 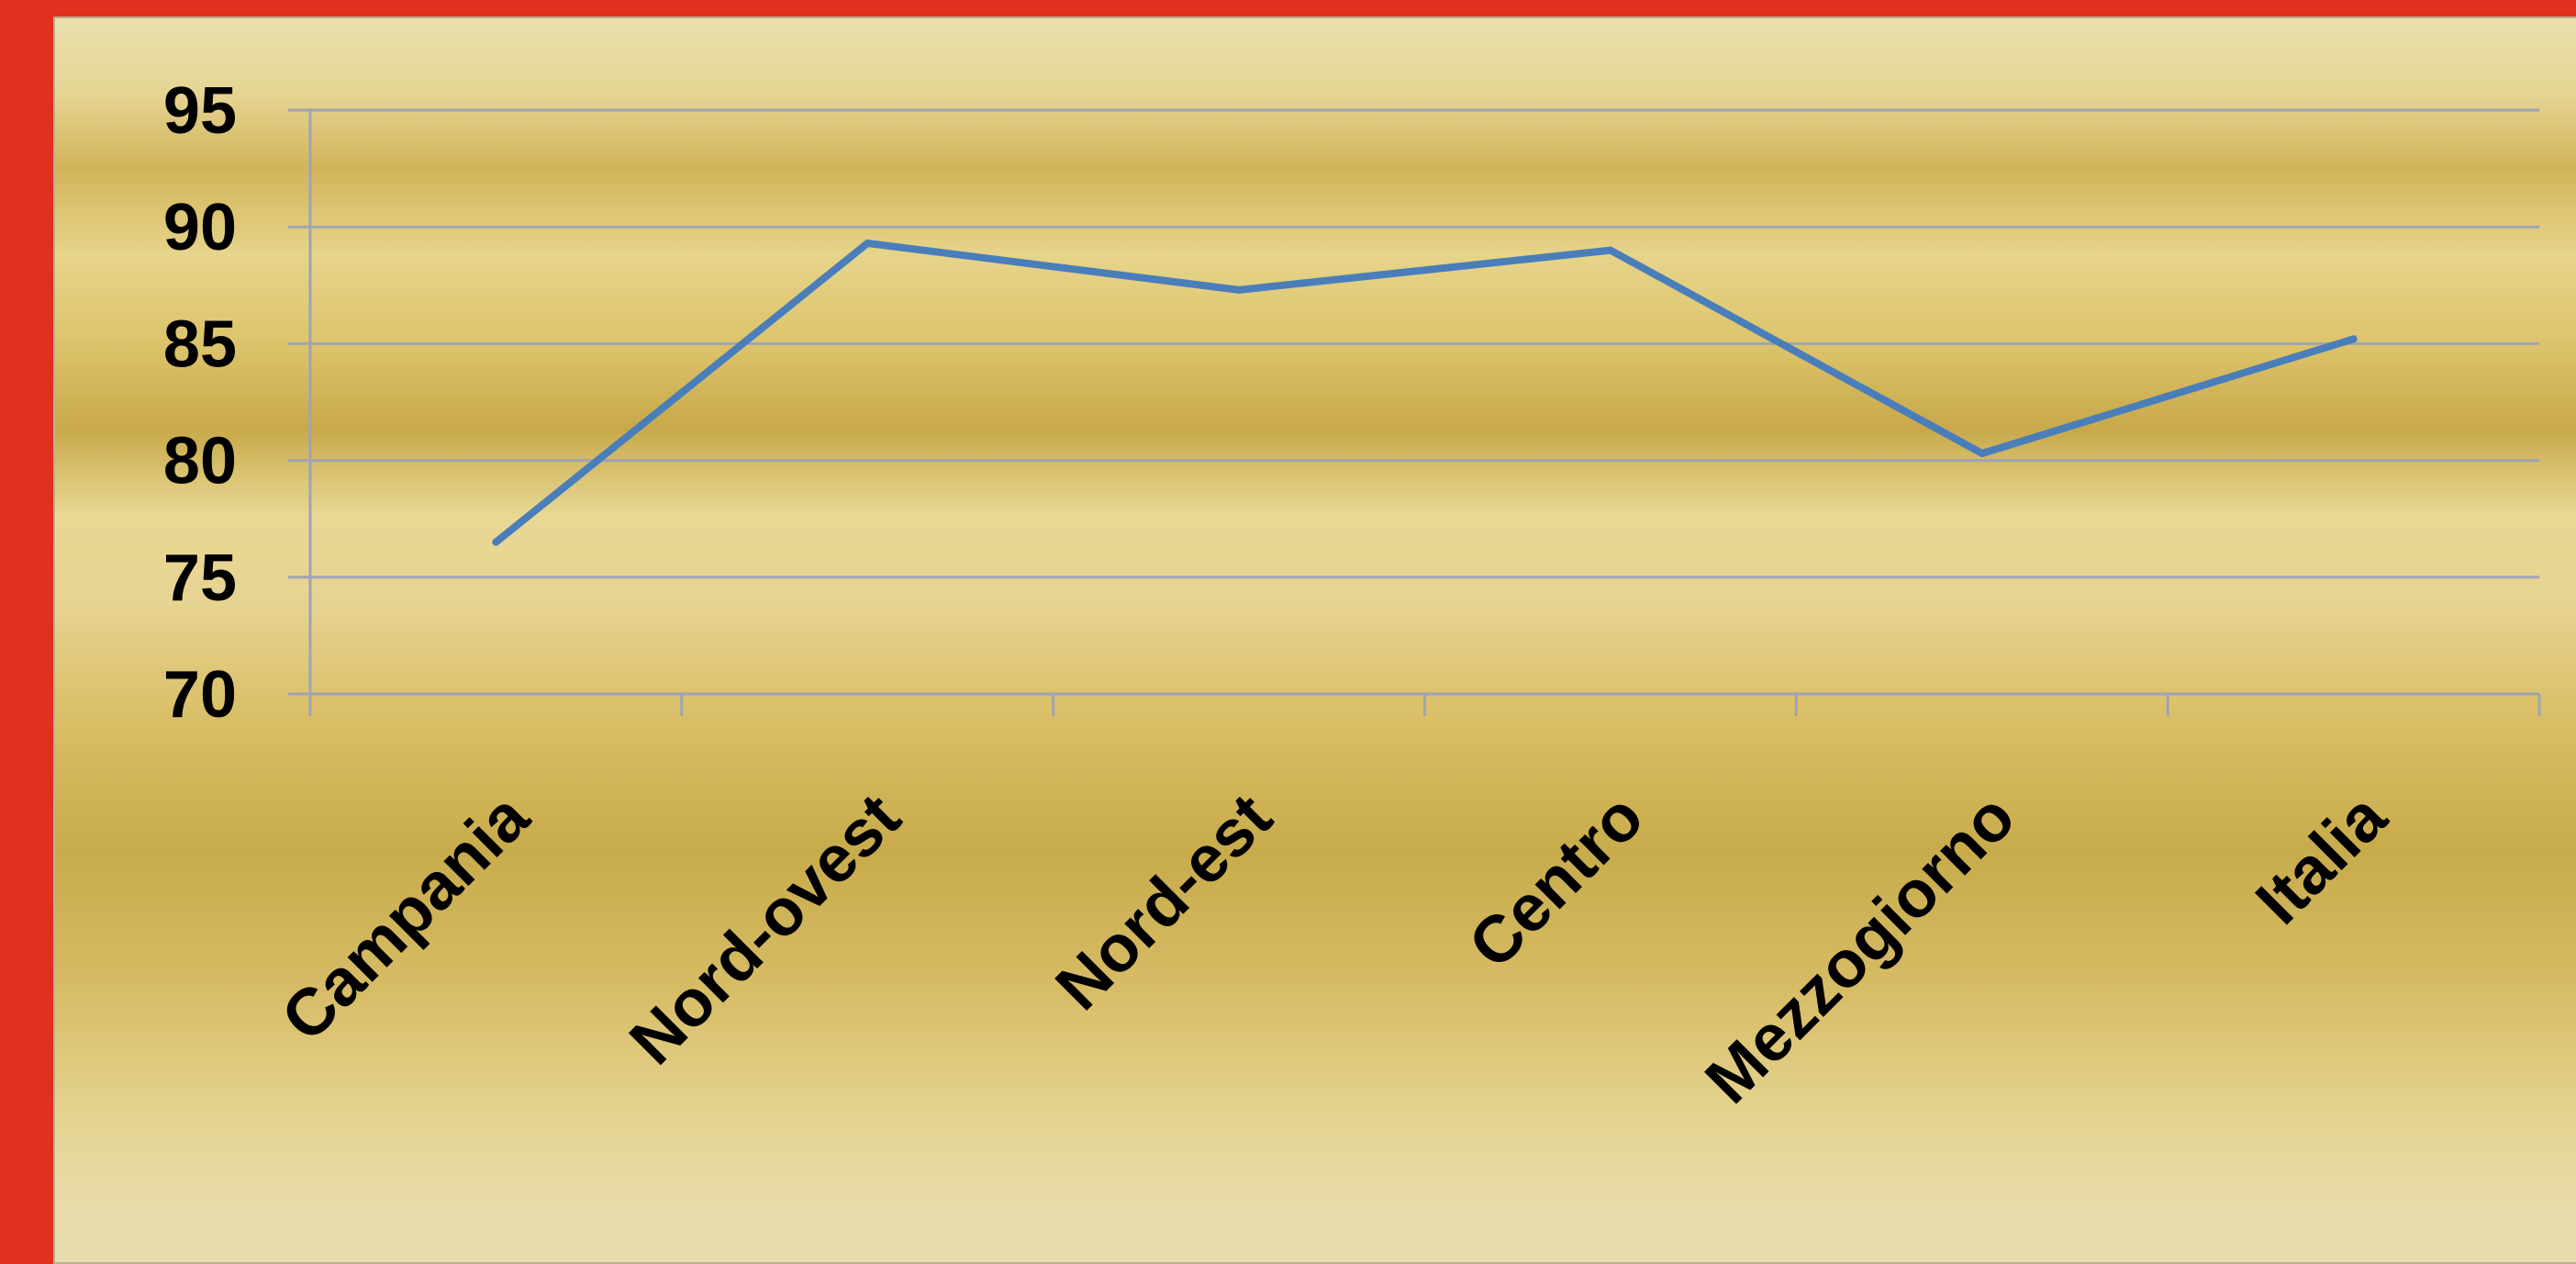 I want to click on x-tick-label: Mezzogiorno, so click(x=1860, y=949).